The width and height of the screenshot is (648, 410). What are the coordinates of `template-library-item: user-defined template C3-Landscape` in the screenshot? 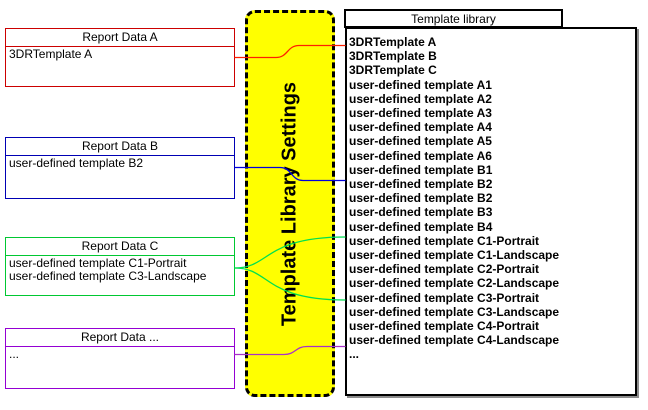 It's located at (454, 311).